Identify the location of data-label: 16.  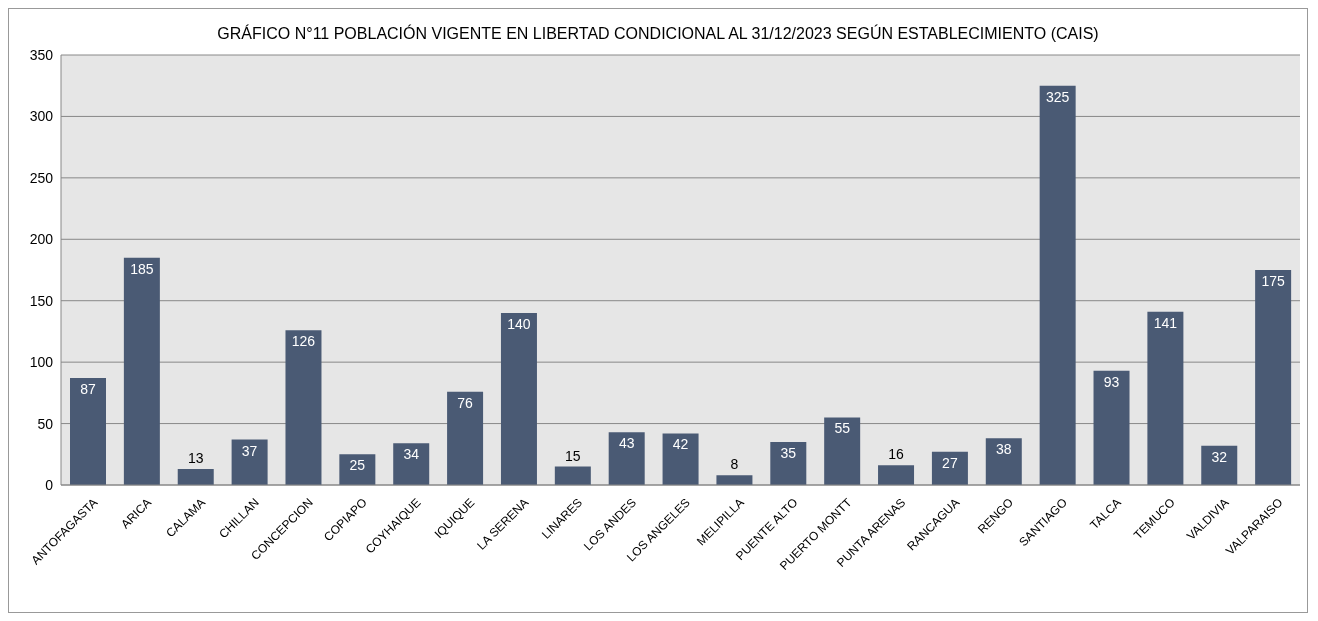
(896, 454).